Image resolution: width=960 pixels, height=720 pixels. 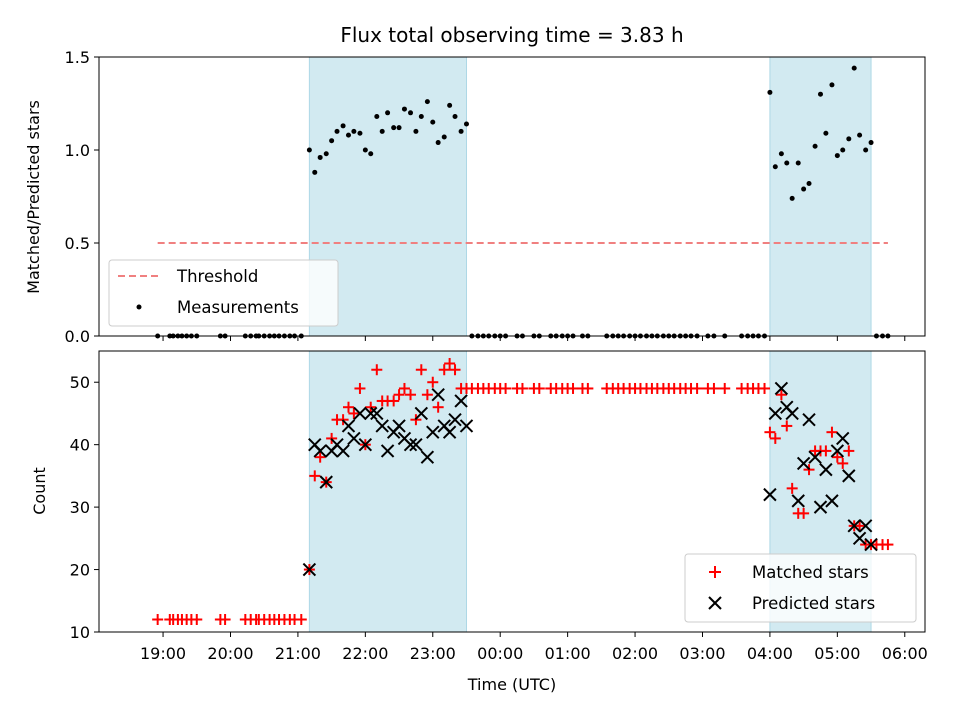 I want to click on top-y-ticks: 0.0 0.5 1.0 1.5, so click(x=82, y=197).